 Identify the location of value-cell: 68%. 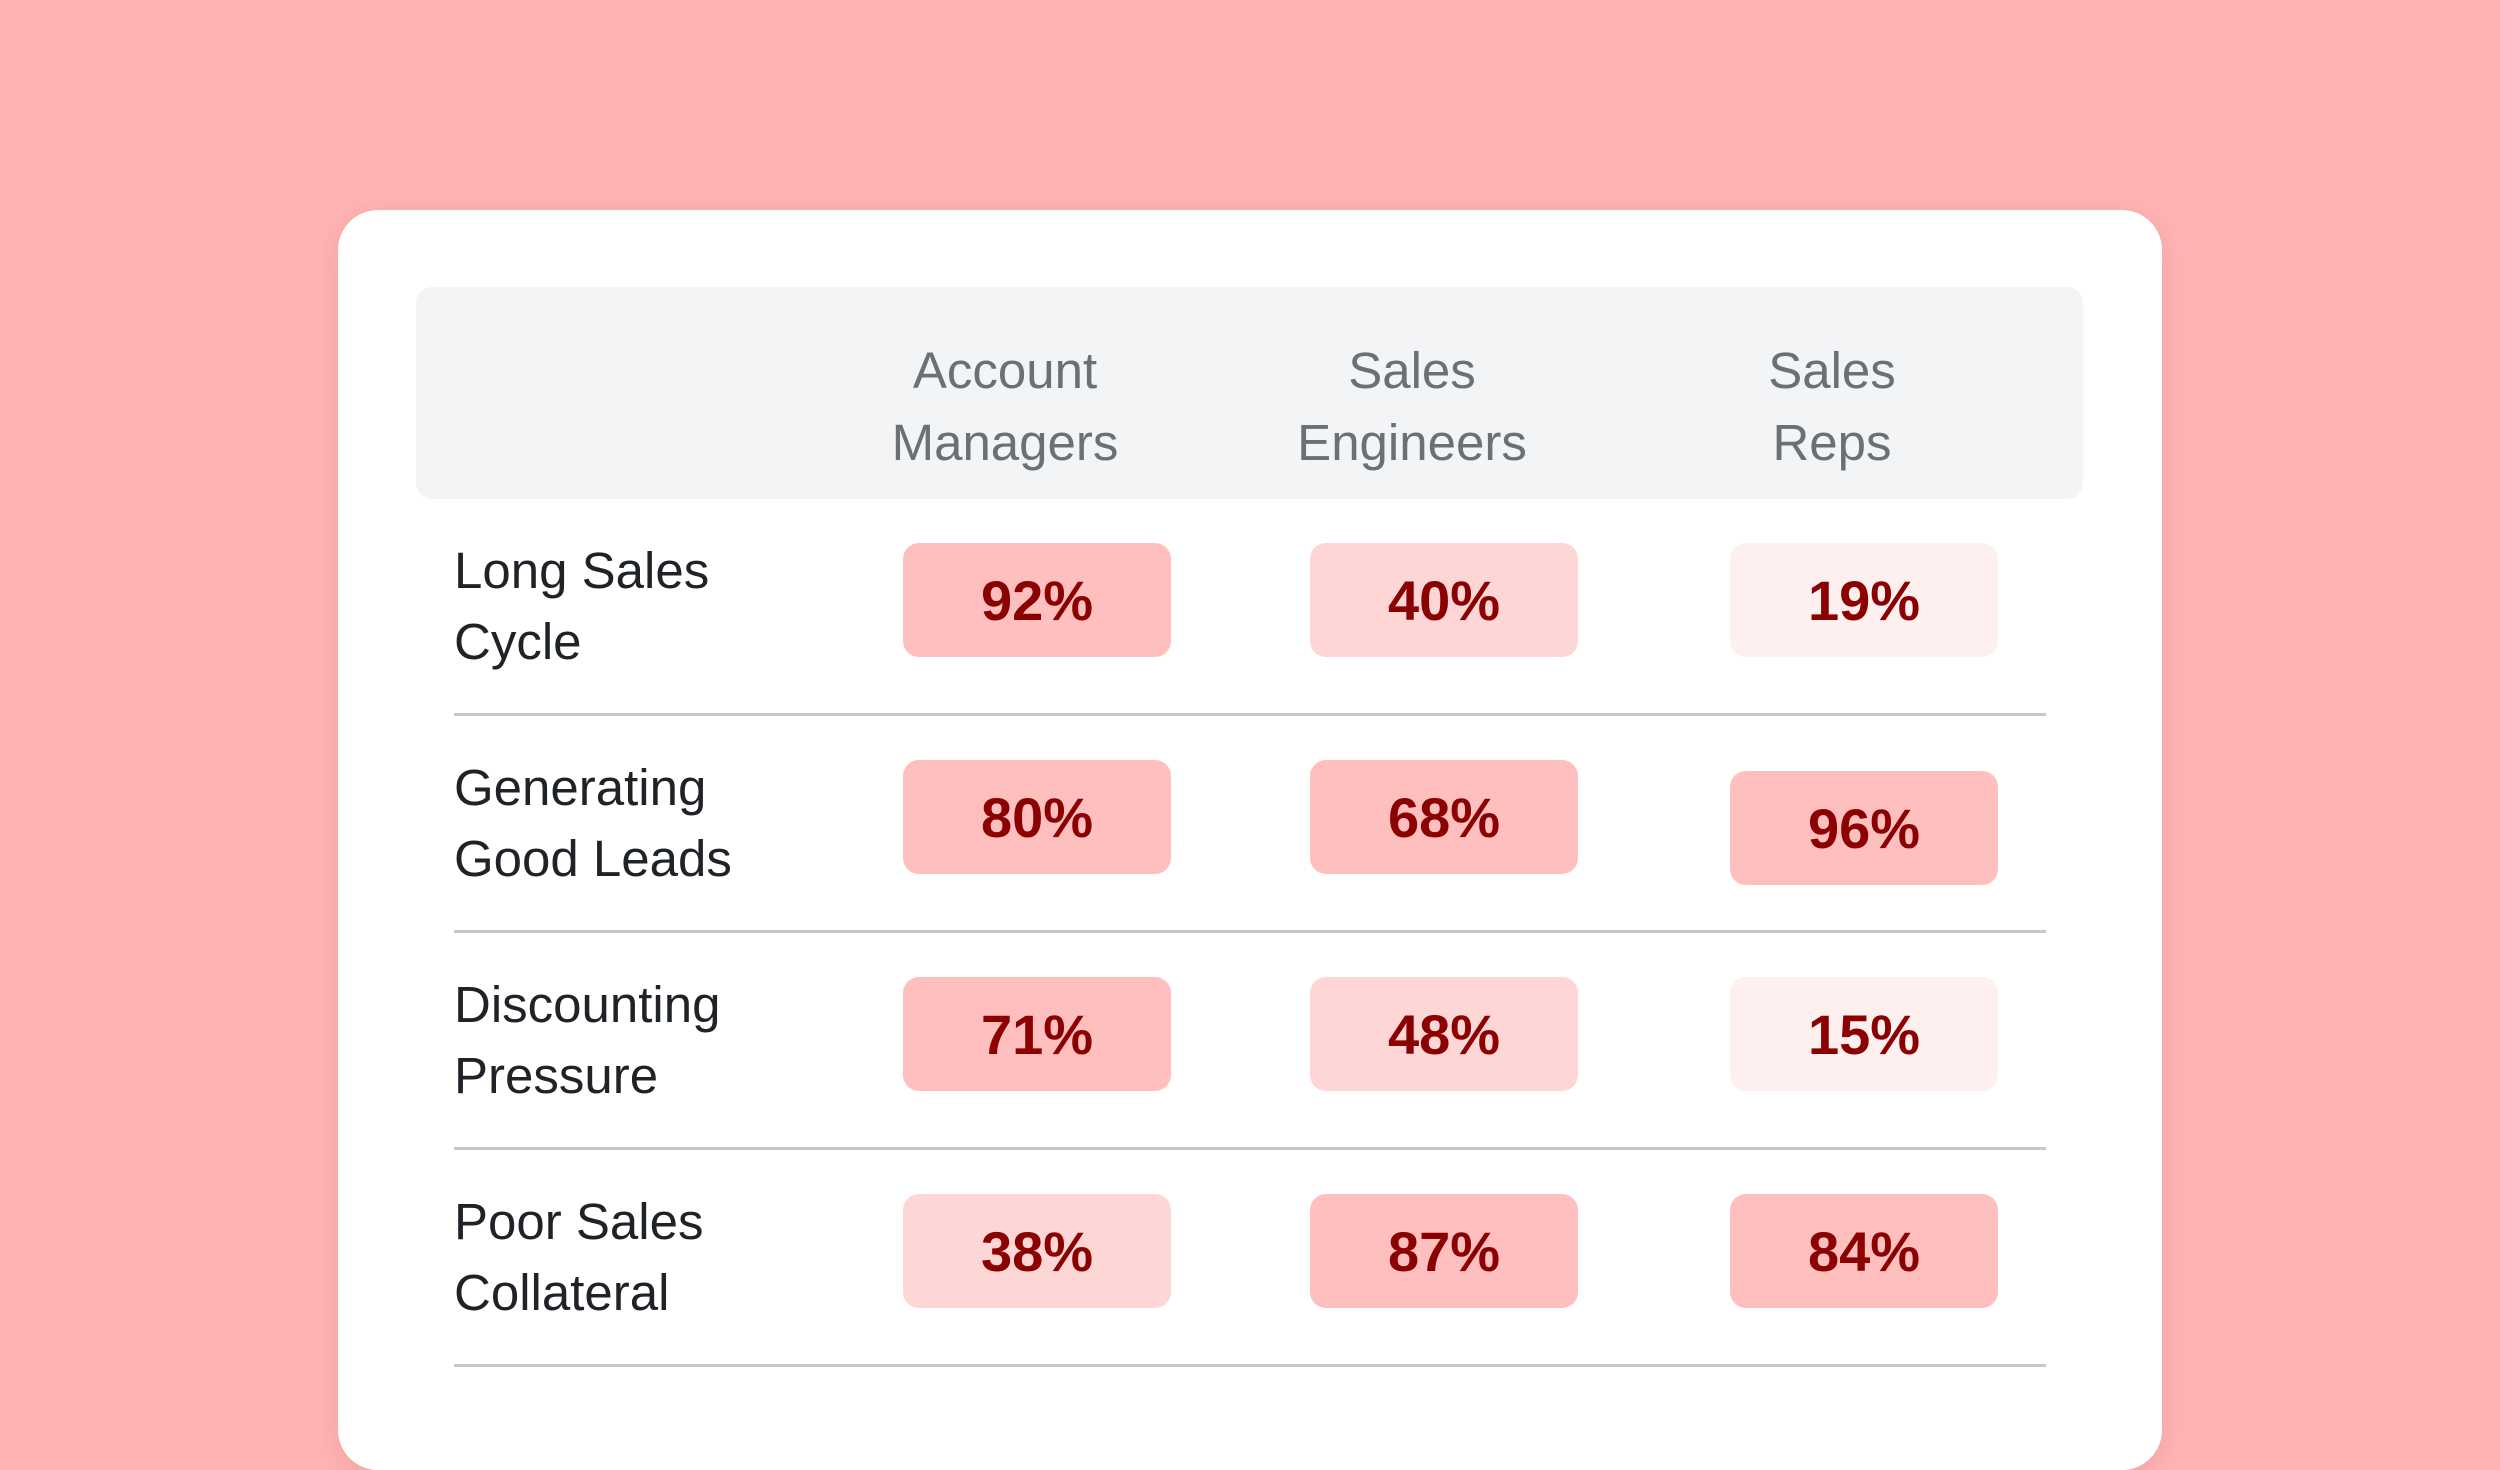
(1444, 817).